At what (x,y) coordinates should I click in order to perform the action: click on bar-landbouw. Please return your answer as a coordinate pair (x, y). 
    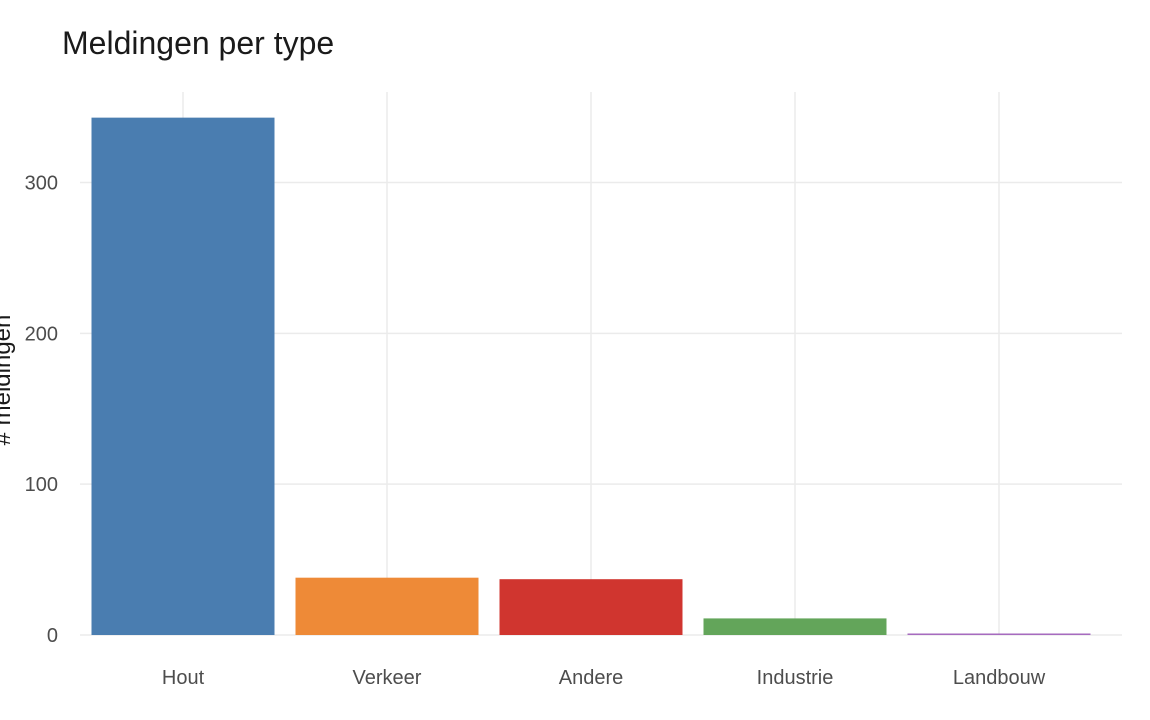
    Looking at the image, I should click on (999, 634).